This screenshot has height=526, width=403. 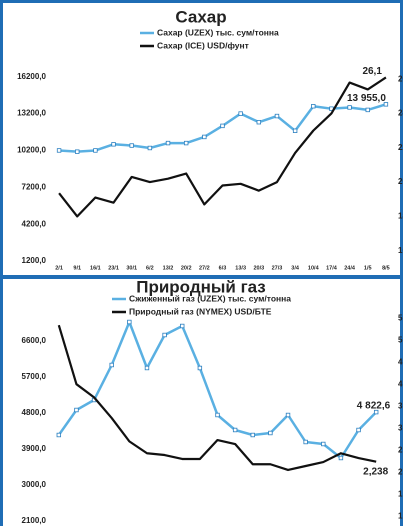 What do you see at coordinates (31, 76) in the screenshot?
I see `y-tick-label: 16200,0` at bounding box center [31, 76].